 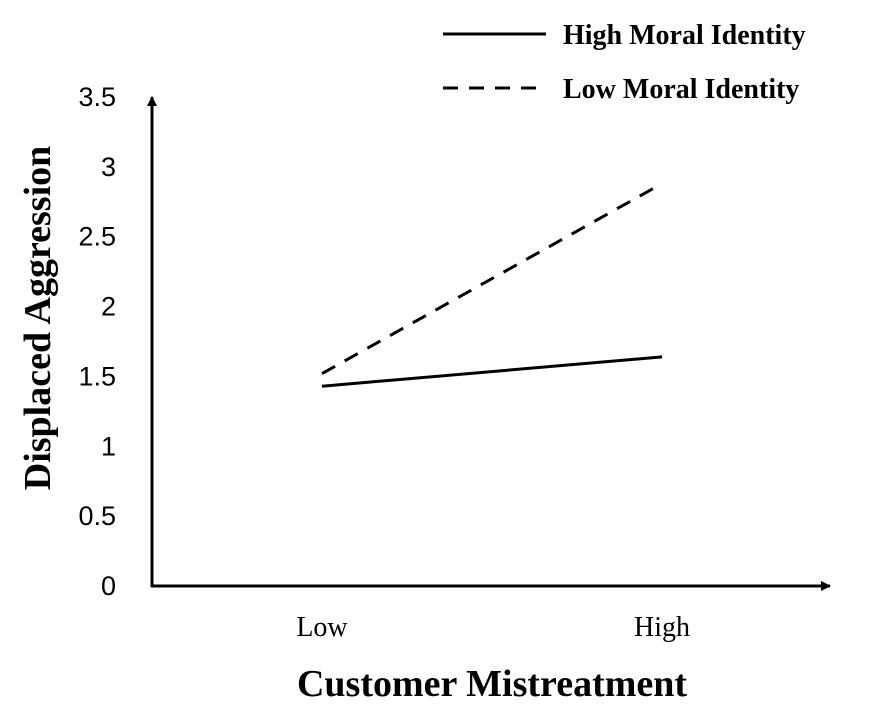 What do you see at coordinates (97, 97) in the screenshot?
I see `y-tick-label: 3.5` at bounding box center [97, 97].